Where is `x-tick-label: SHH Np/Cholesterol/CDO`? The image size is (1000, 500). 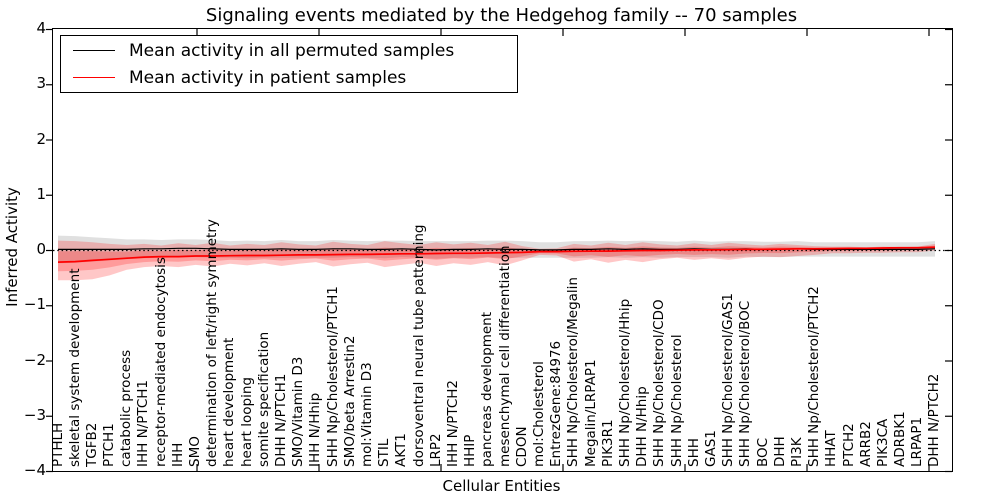 x-tick-label: SHH Np/Cholesterol/CDO is located at coordinates (659, 383).